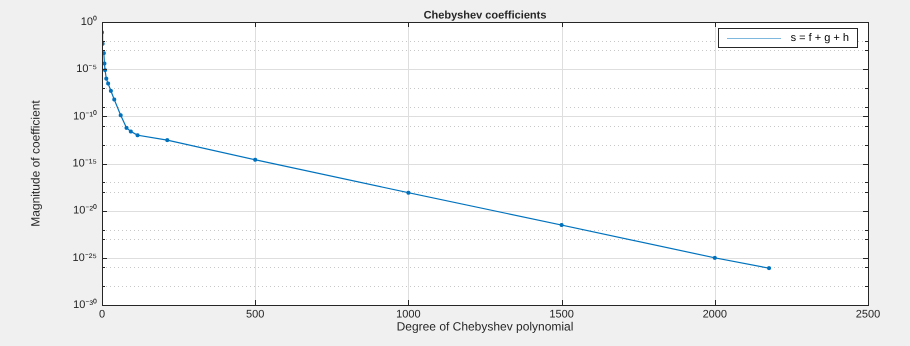 Image resolution: width=910 pixels, height=346 pixels. I want to click on y-tick-label: 10⁻²⁰, so click(85, 210).